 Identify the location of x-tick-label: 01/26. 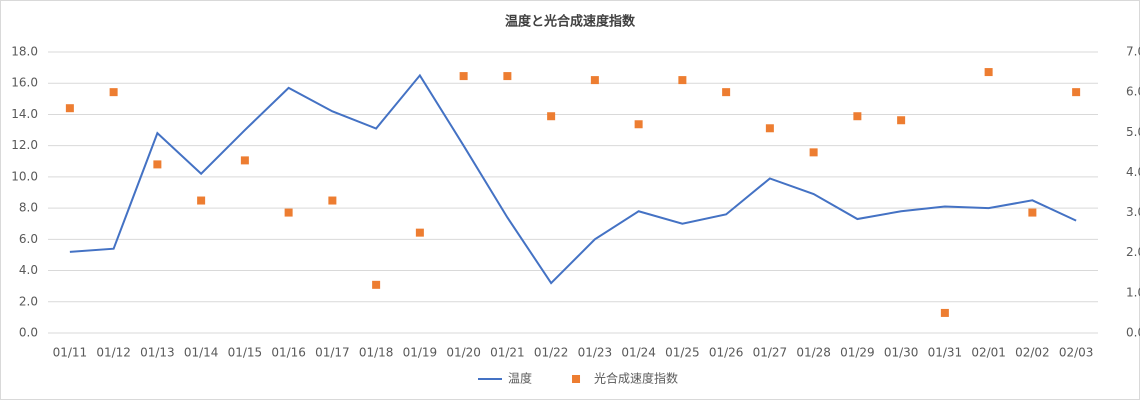
(726, 353).